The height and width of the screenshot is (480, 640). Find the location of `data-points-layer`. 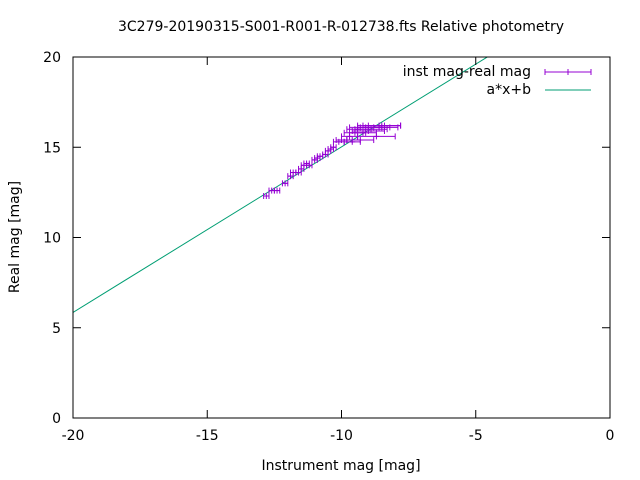

data-points-layer is located at coordinates (332, 160).